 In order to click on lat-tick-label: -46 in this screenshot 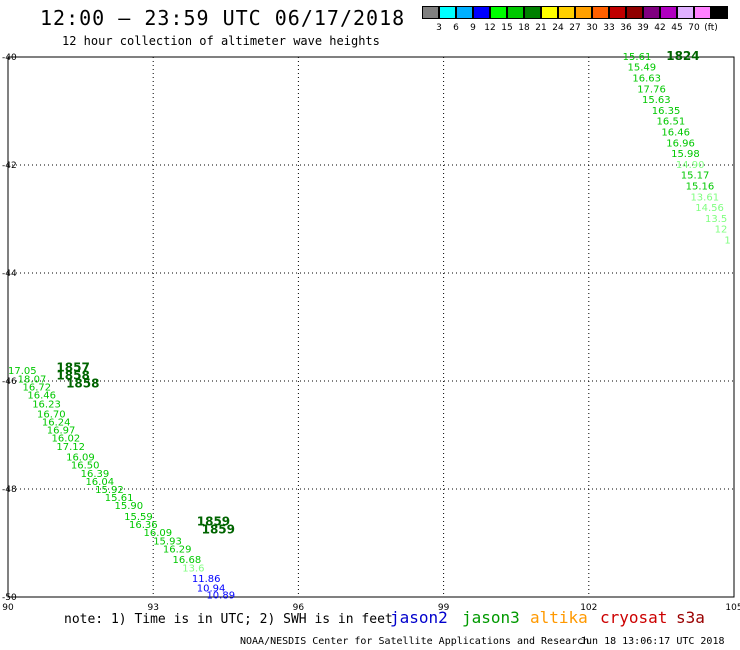, I will do `click(9, 382)`.